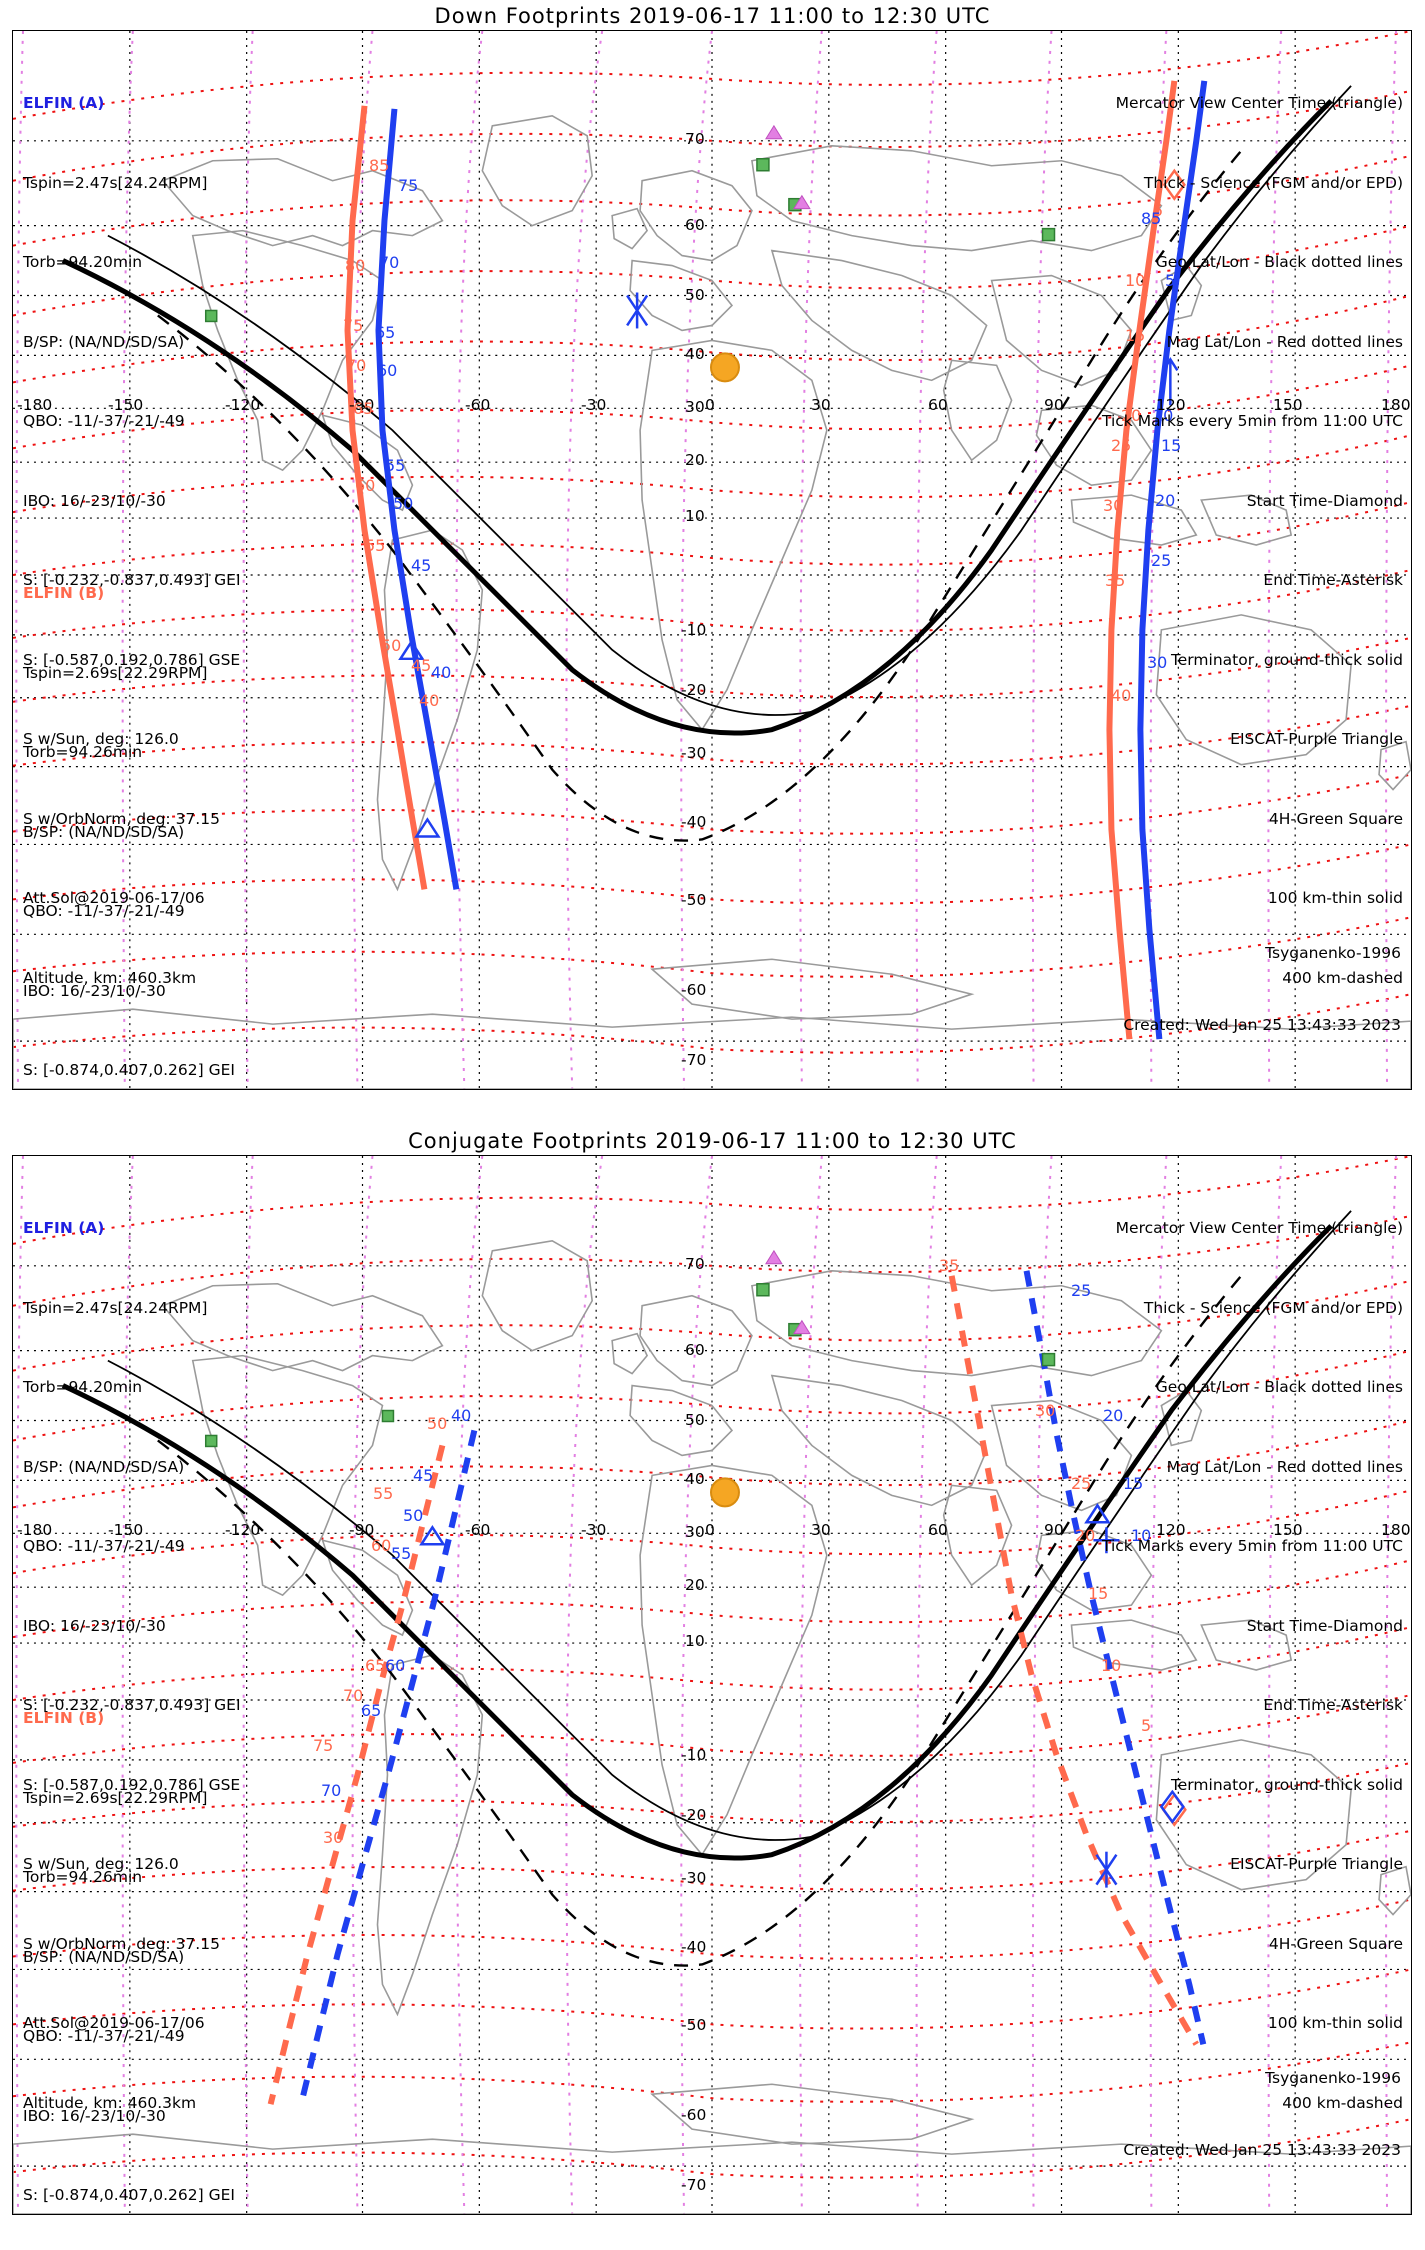 The image size is (1425, 2250). Describe the element at coordinates (1333, 580) in the screenshot. I see `legend-item-end-time: End Time-Asterisk` at that location.